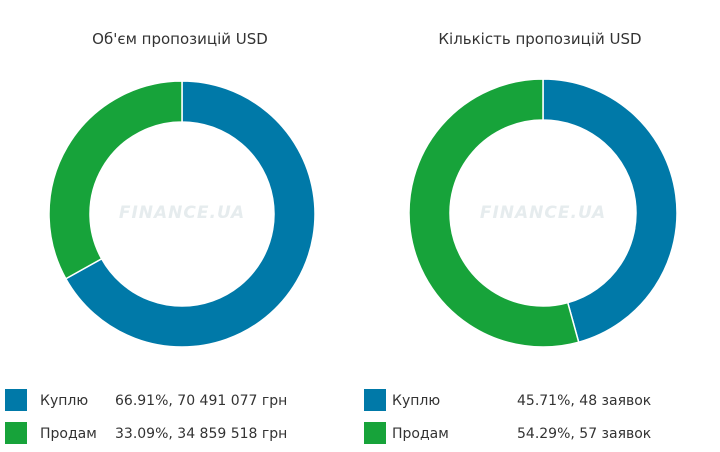 The image size is (720, 452). I want to click on legend-item-buy: Куплю 45.71%, 48 заявок, so click(540, 401).